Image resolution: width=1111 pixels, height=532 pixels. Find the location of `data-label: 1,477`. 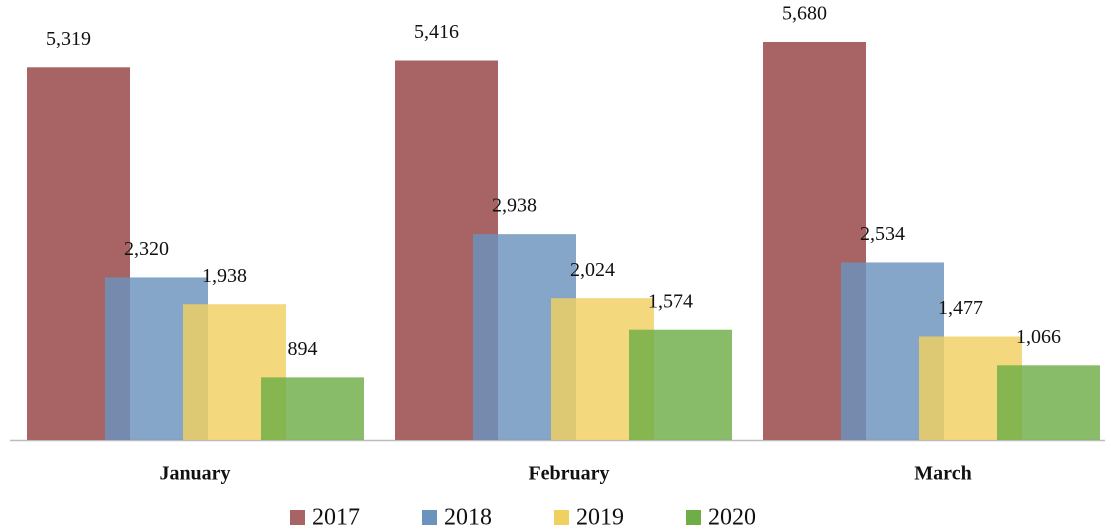

data-label: 1,477 is located at coordinates (960, 308).